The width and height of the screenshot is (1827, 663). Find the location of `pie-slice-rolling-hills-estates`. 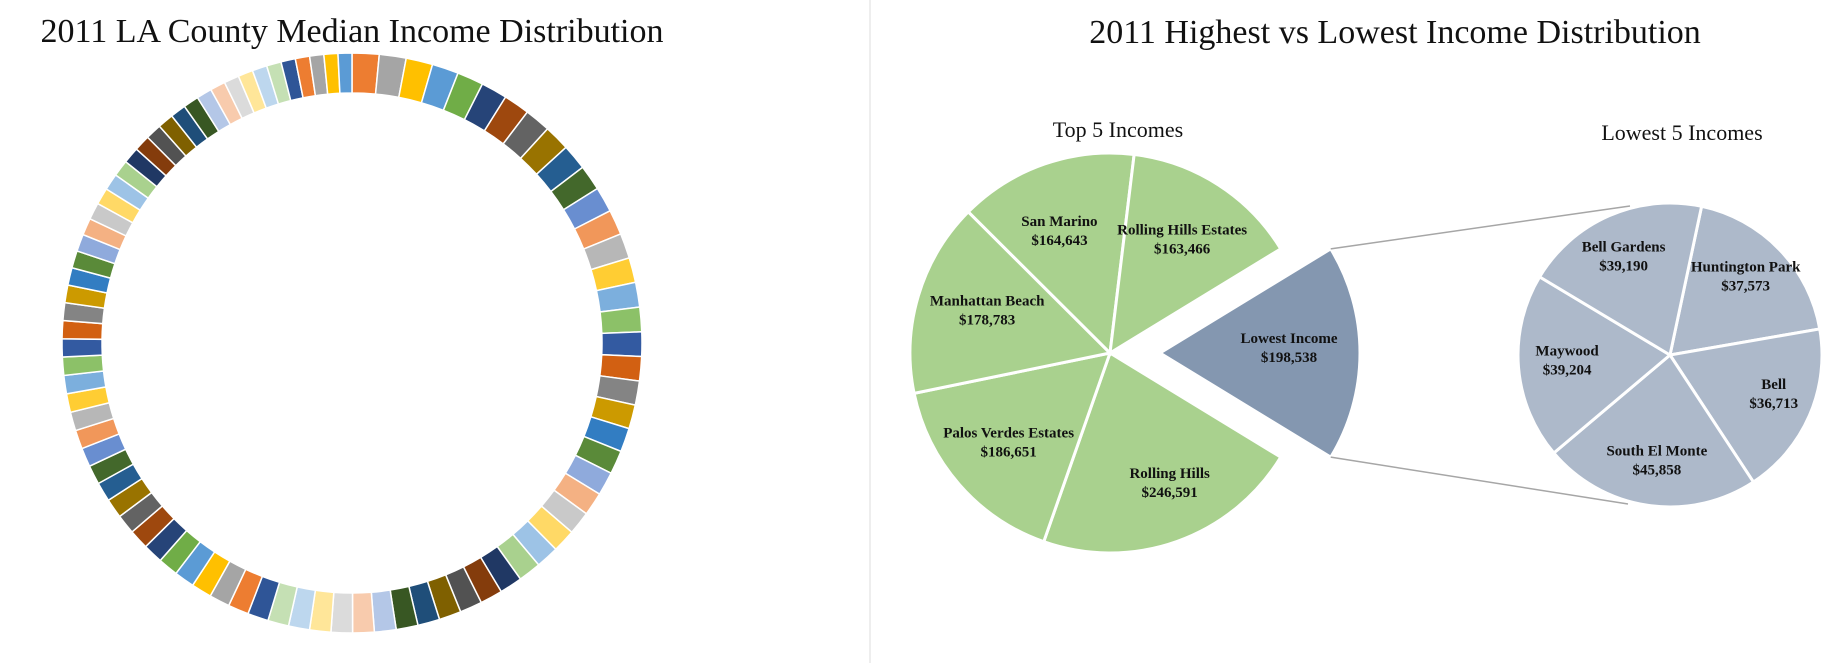

pie-slice-rolling-hills-estates is located at coordinates (1195, 254).